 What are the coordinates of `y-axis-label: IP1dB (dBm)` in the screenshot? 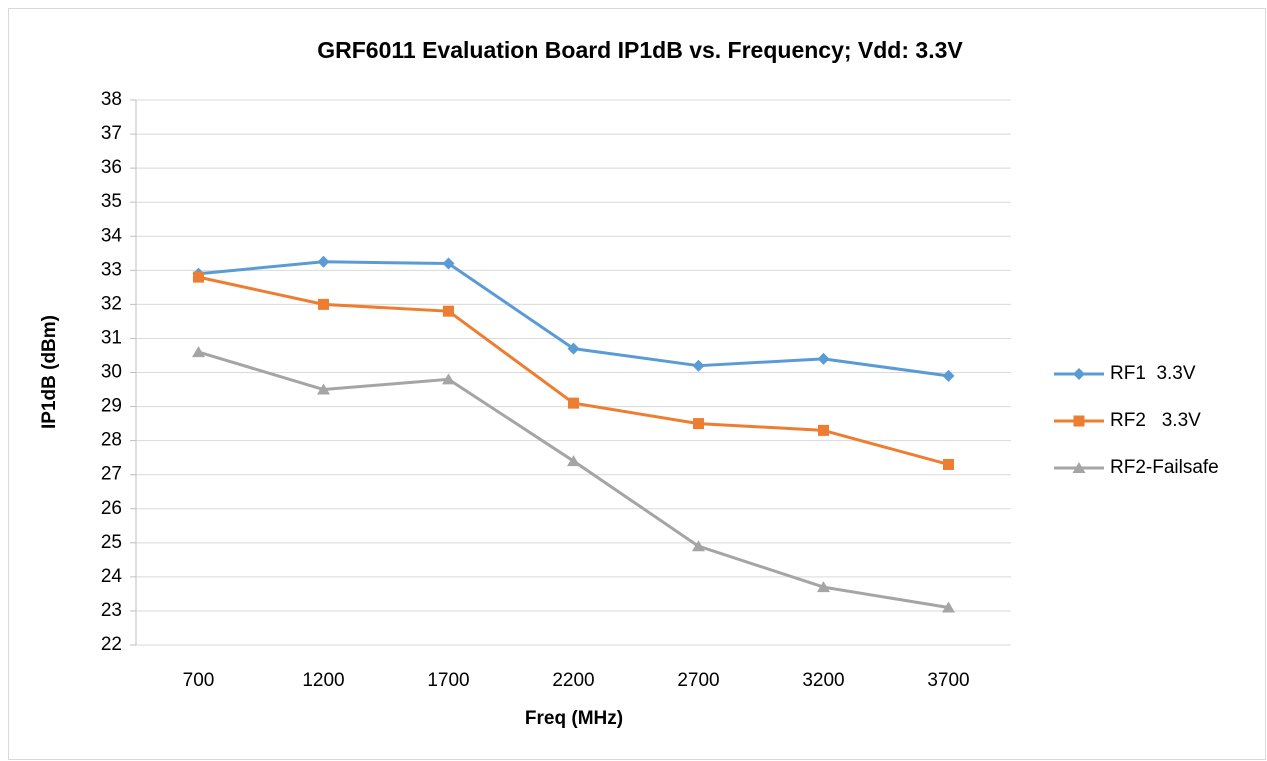 It's located at (49, 372).